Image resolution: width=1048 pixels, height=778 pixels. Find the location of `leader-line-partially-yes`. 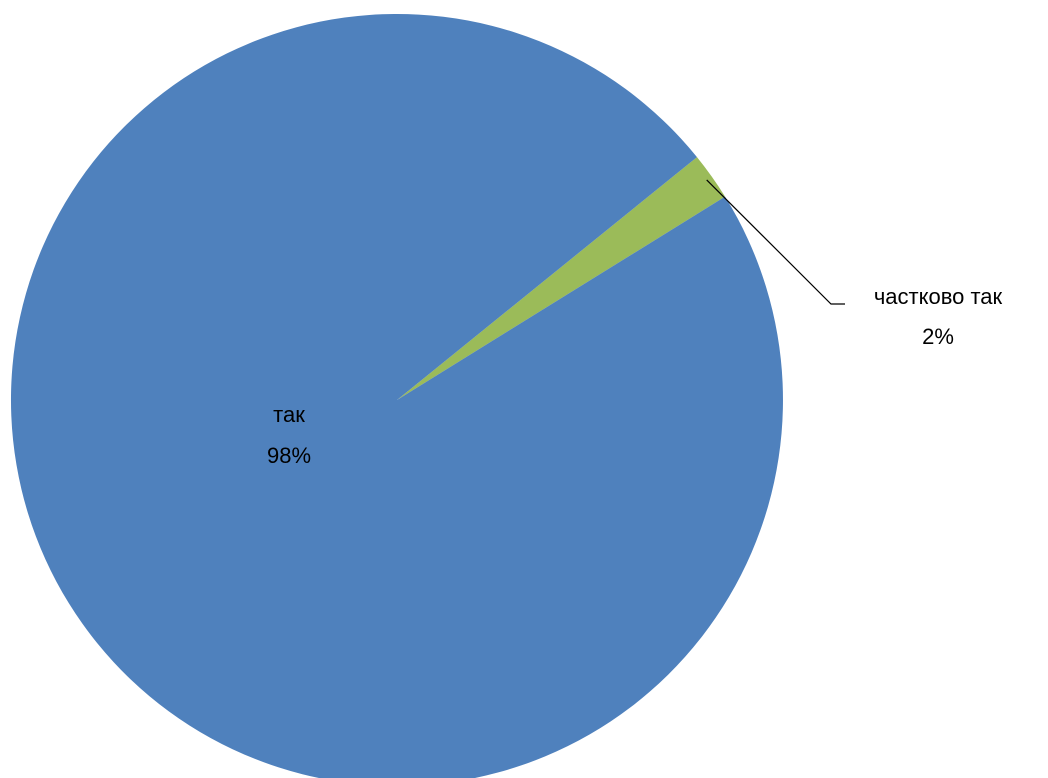

leader-line-partially-yes is located at coordinates (775, 242).